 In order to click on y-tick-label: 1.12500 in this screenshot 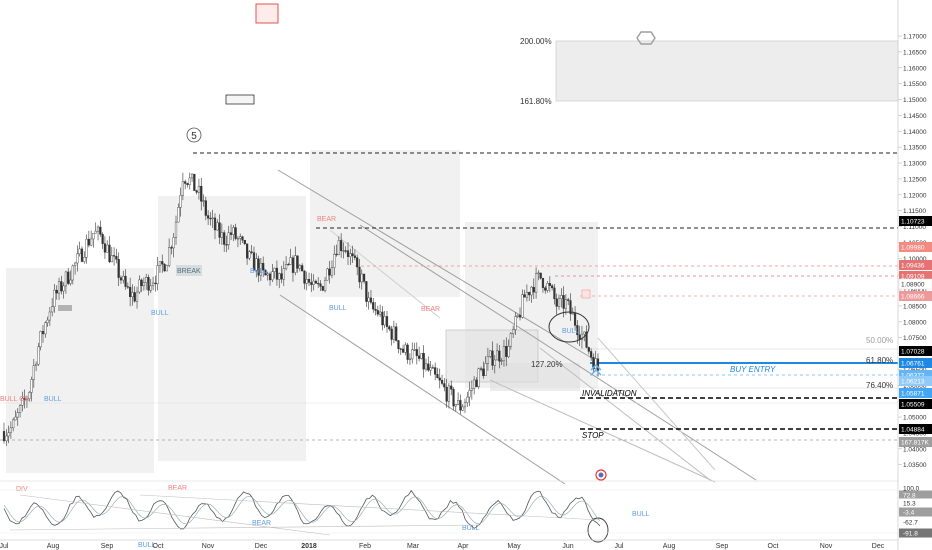, I will do `click(915, 179)`.